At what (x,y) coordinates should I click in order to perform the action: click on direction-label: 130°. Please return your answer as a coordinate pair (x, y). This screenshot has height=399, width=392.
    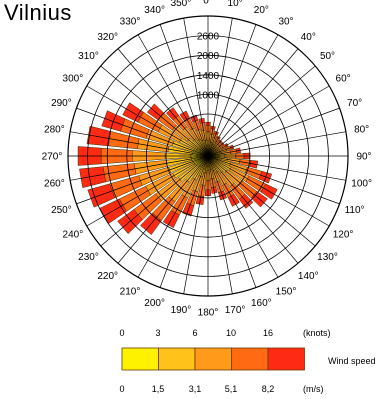
    Looking at the image, I should click on (327, 257).